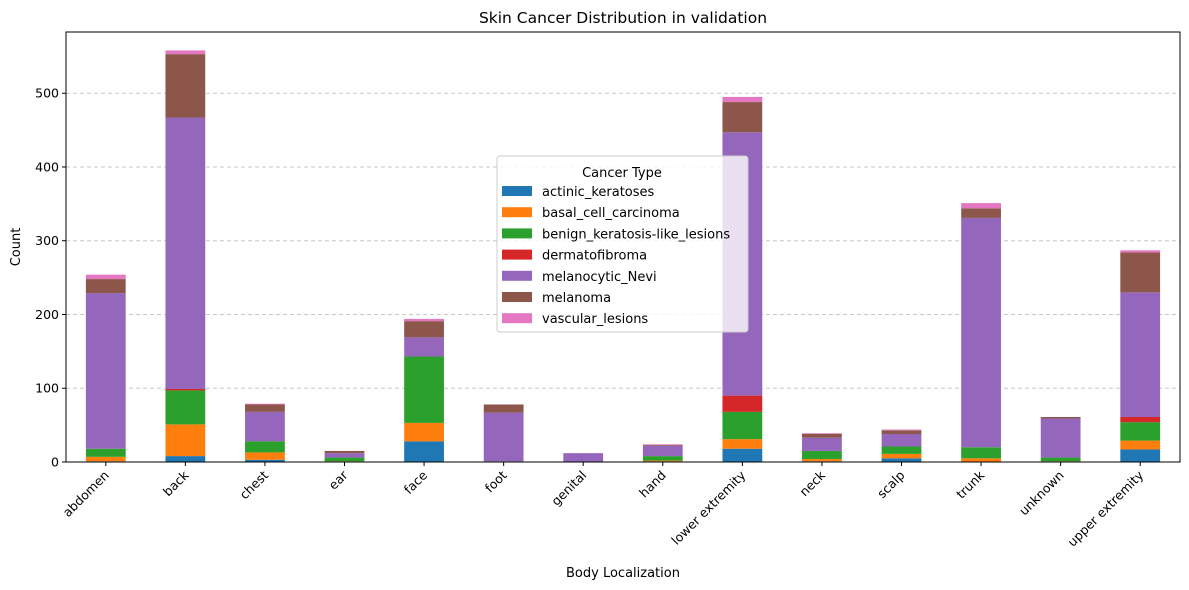 The height and width of the screenshot is (590, 1189). I want to click on bar-segment-melanoma-neck, so click(822, 435).